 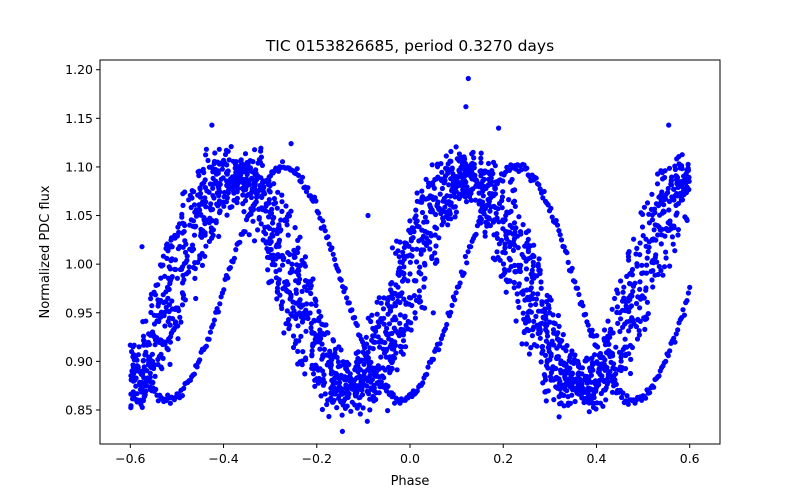 What do you see at coordinates (317, 458) in the screenshot?
I see `x-tick-label: −0.2` at bounding box center [317, 458].